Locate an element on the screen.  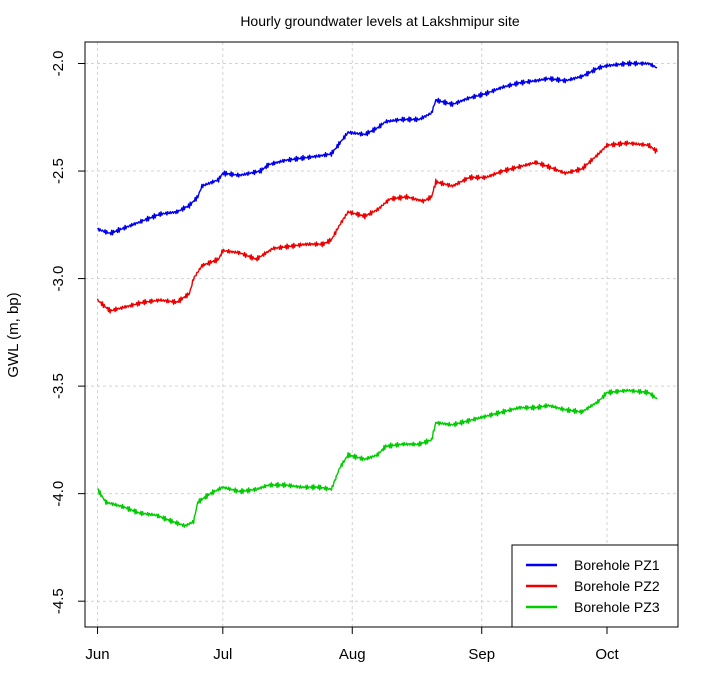
y-tick-label: -2.5 is located at coordinates (58, 171).